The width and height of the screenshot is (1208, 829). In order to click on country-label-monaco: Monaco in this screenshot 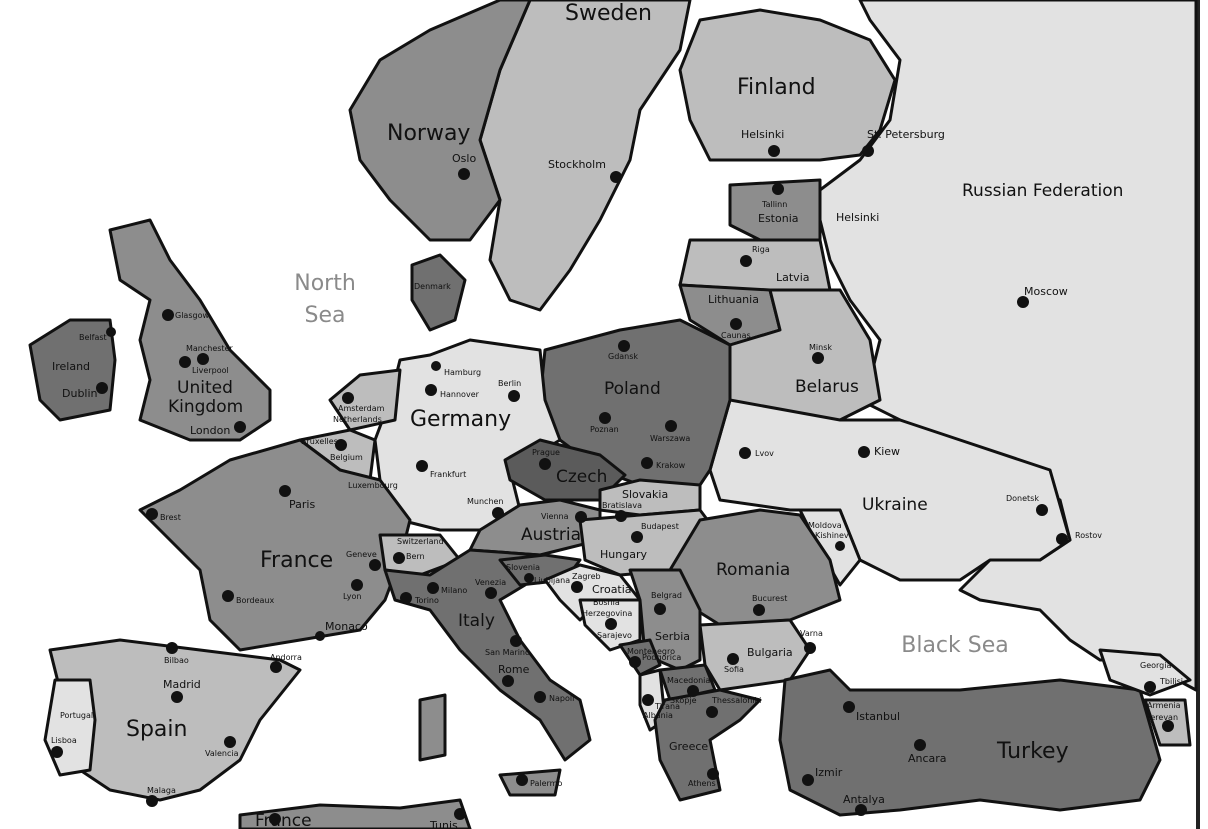, I will do `click(346, 626)`.